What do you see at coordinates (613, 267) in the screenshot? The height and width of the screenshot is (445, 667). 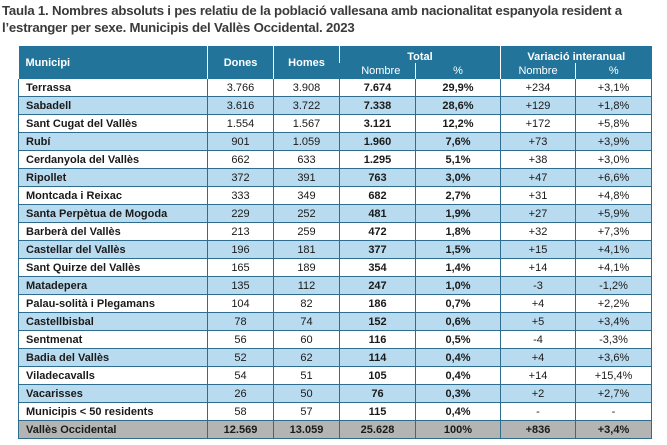 I see `cell-var-pct: +4,1%` at bounding box center [613, 267].